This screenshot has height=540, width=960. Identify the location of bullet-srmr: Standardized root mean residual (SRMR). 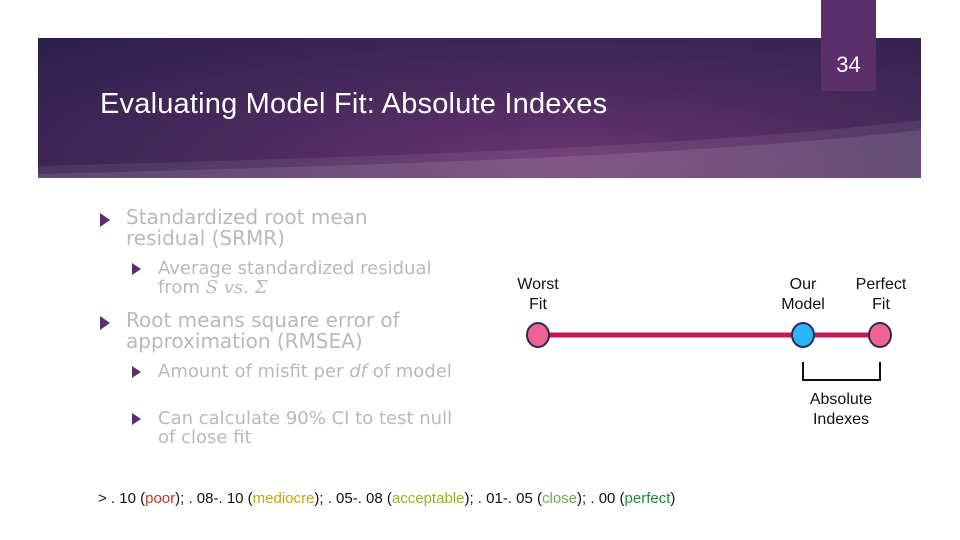
(275, 228).